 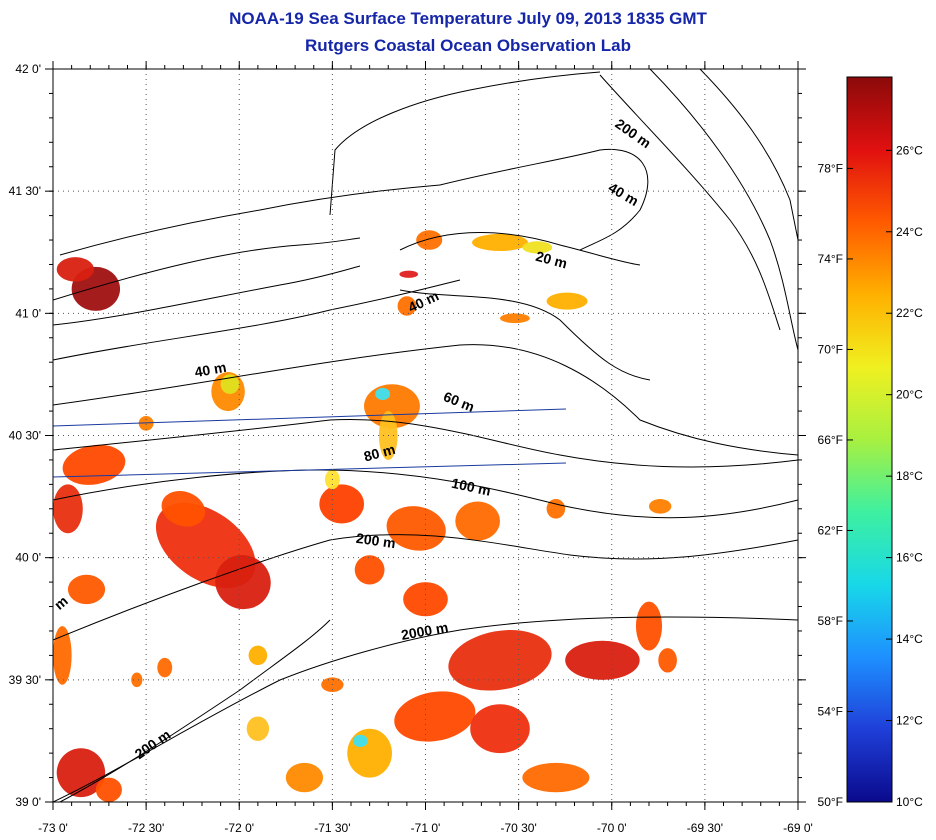 What do you see at coordinates (830, 349) in the screenshot?
I see `colorbar-f-label: 70°F` at bounding box center [830, 349].